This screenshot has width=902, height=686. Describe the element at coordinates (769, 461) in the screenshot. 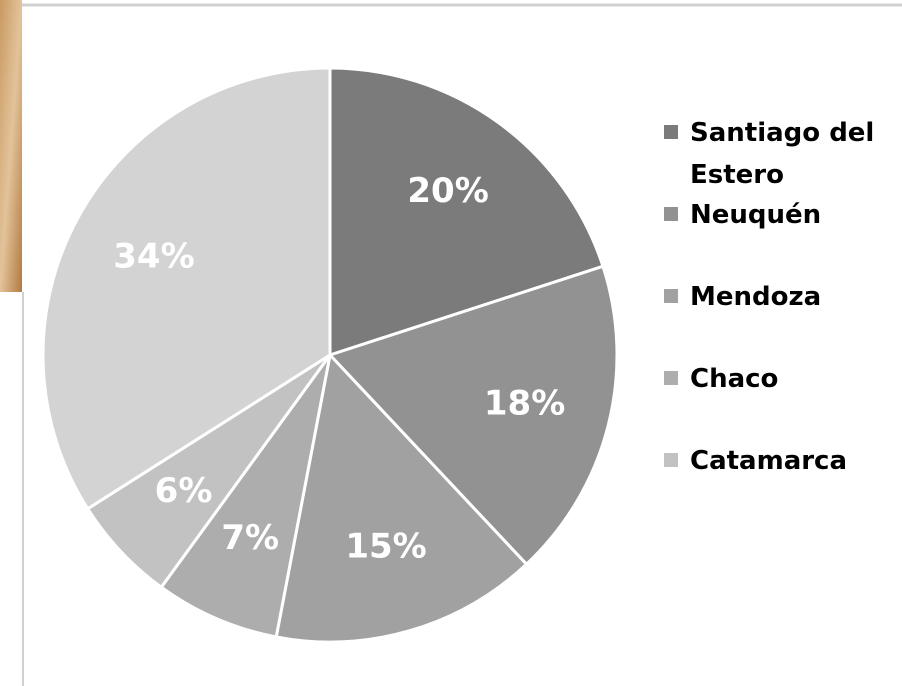

I see `legend-label: Catamarca` at that location.